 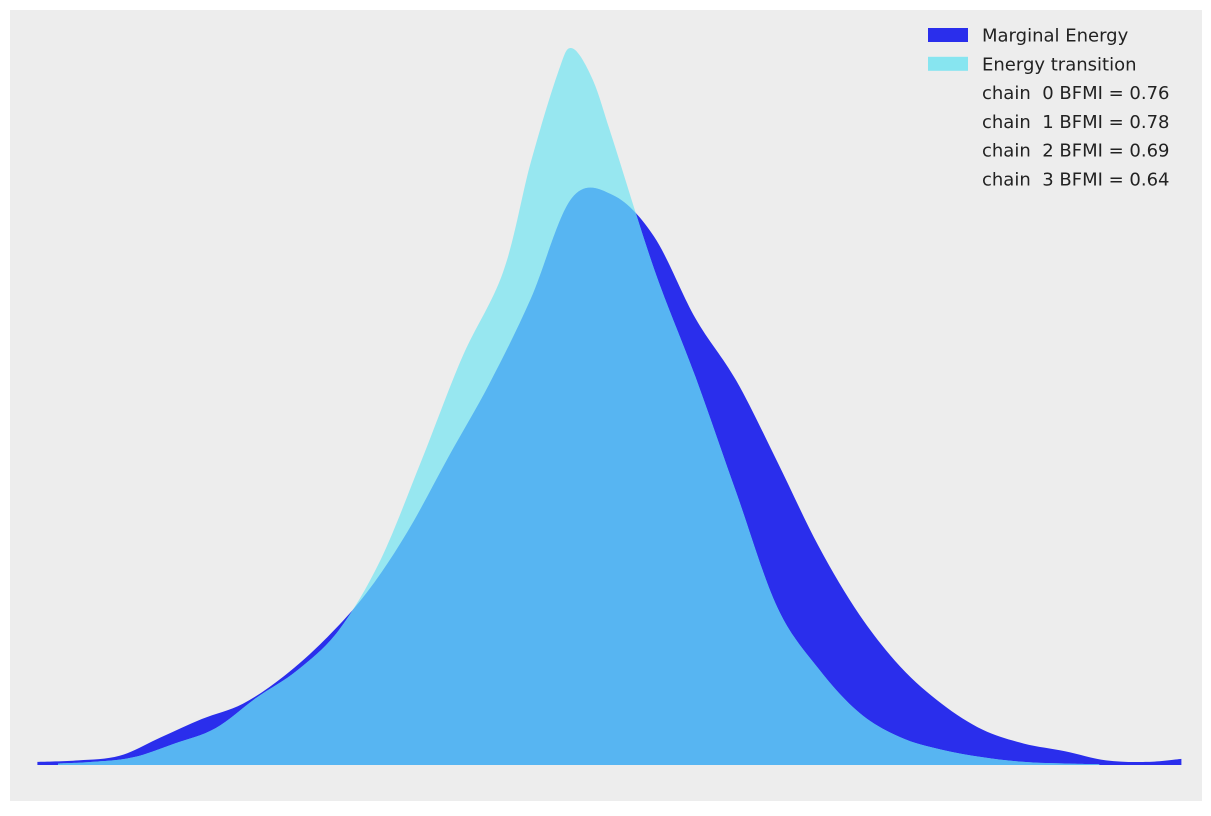 What do you see at coordinates (1076, 122) in the screenshot?
I see `legend-label-3: chain 1 BFMI = 0.78` at bounding box center [1076, 122].